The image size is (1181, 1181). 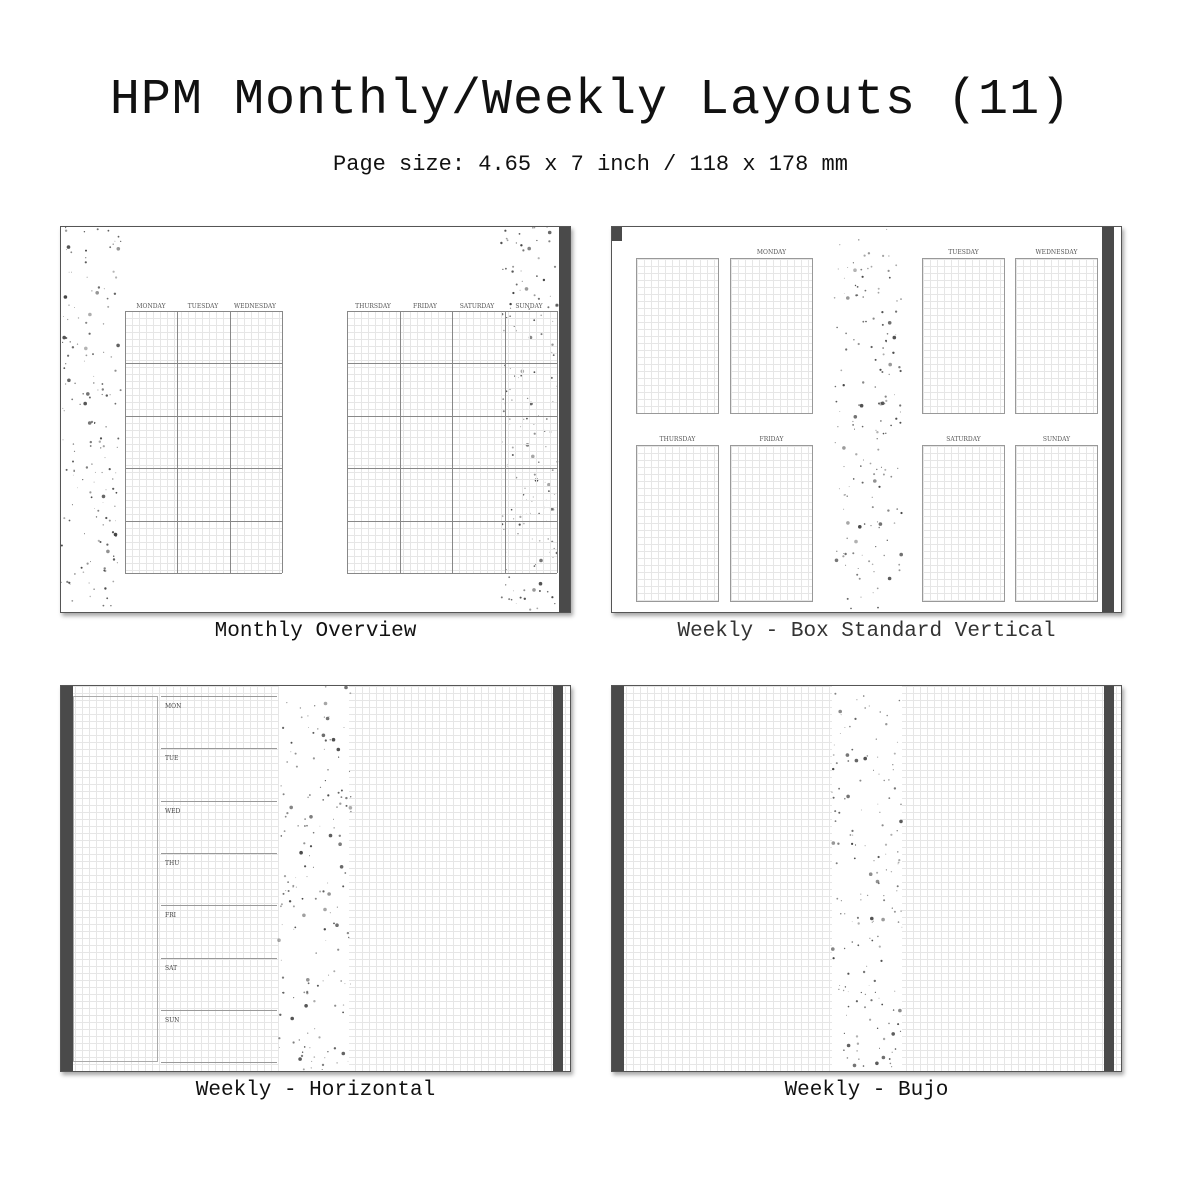 I want to click on day-label: WEDNESDAY, so click(x=1056, y=252).